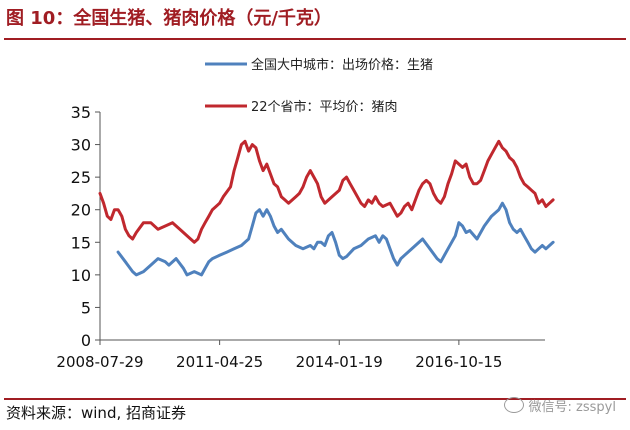  Describe the element at coordinates (324, 107) in the screenshot. I see `legend-label: 22个省市：平均价：猪肉` at that location.